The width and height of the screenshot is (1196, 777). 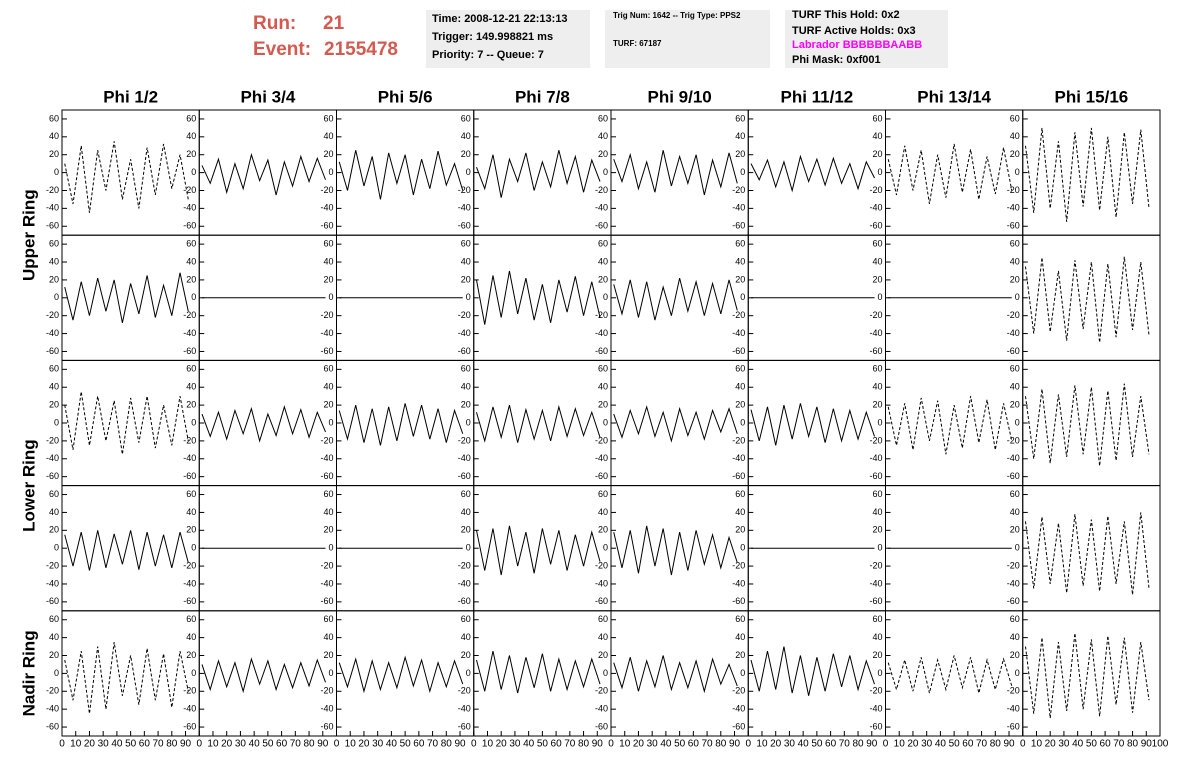 I want to click on x-tick-label: 20, so click(x=776, y=744).